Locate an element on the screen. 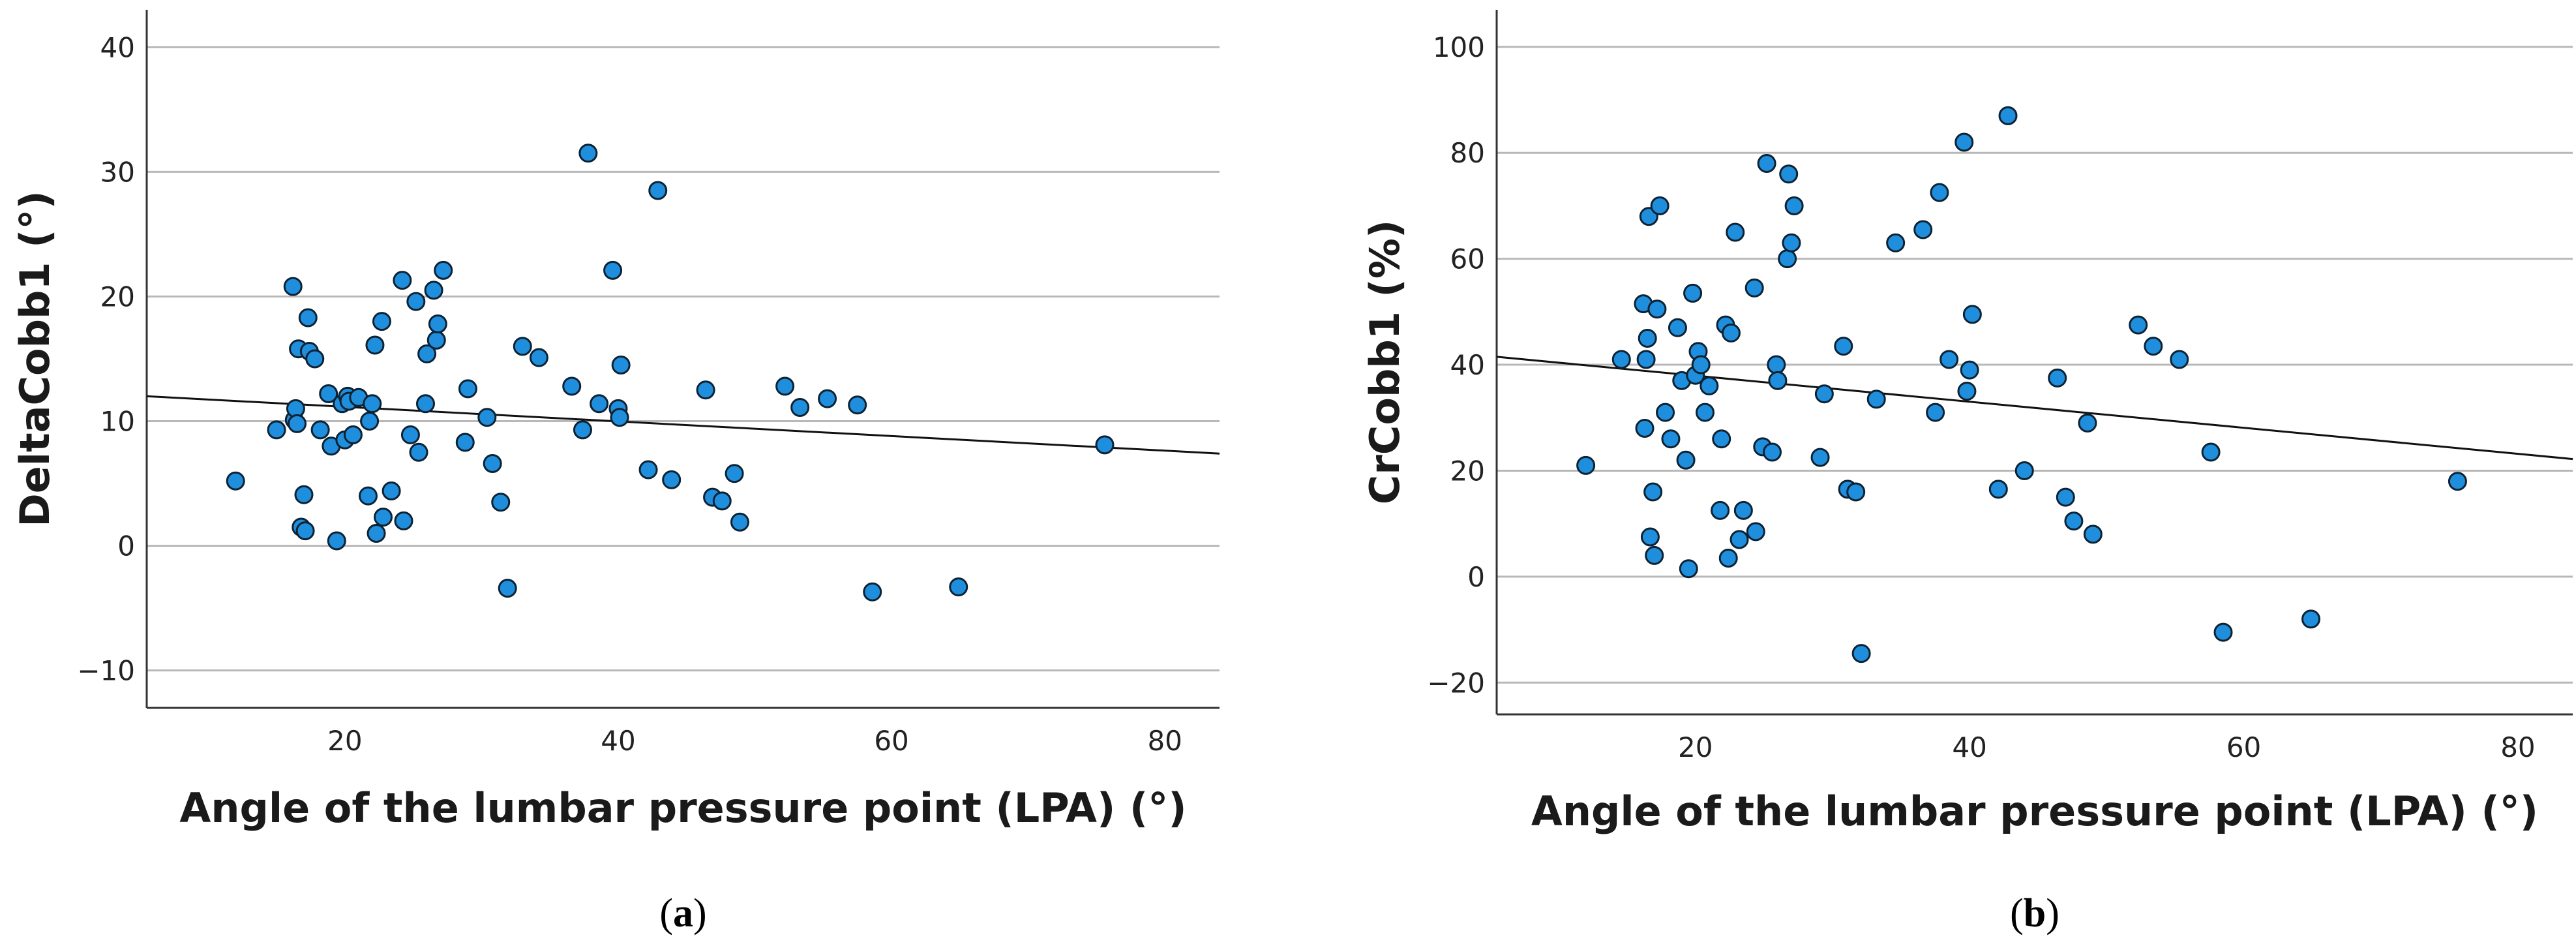 The width and height of the screenshot is (2576, 946). y-axis-title: DeltaCobb1 (°) is located at coordinates (35, 359).